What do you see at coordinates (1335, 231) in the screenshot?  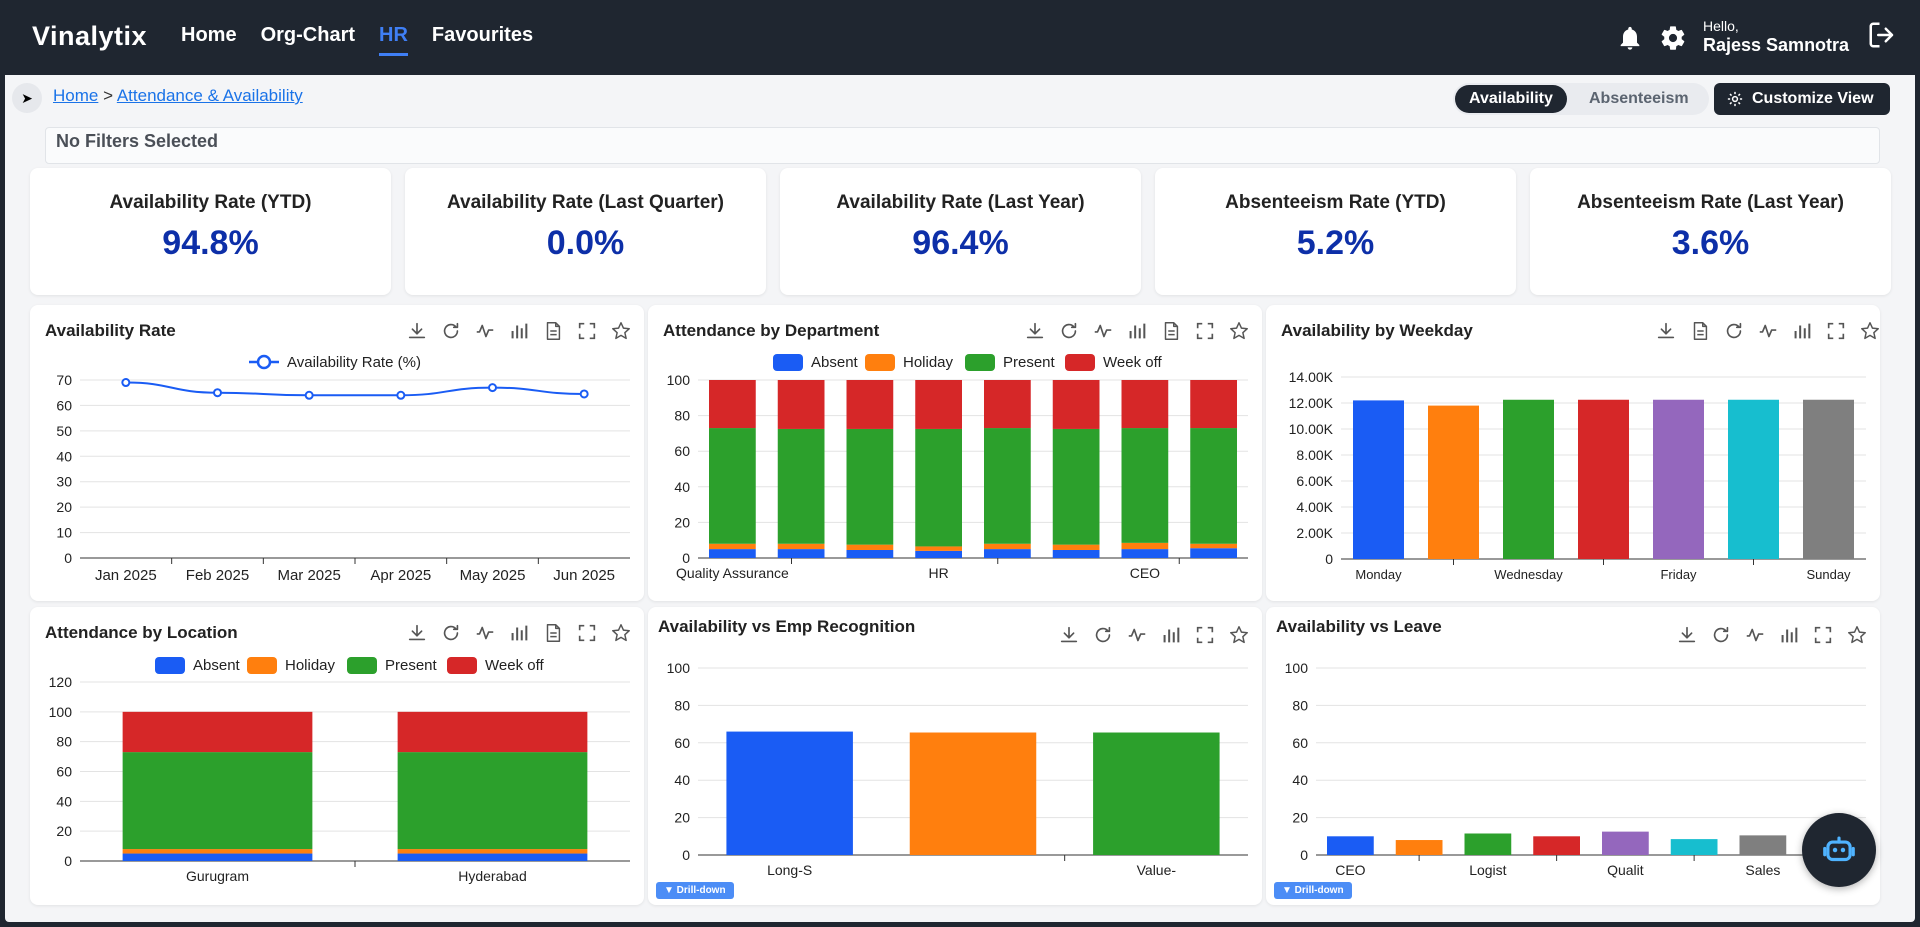 I see `kpi-card: Absenteeism Rate (YTD) 5.2%` at bounding box center [1335, 231].